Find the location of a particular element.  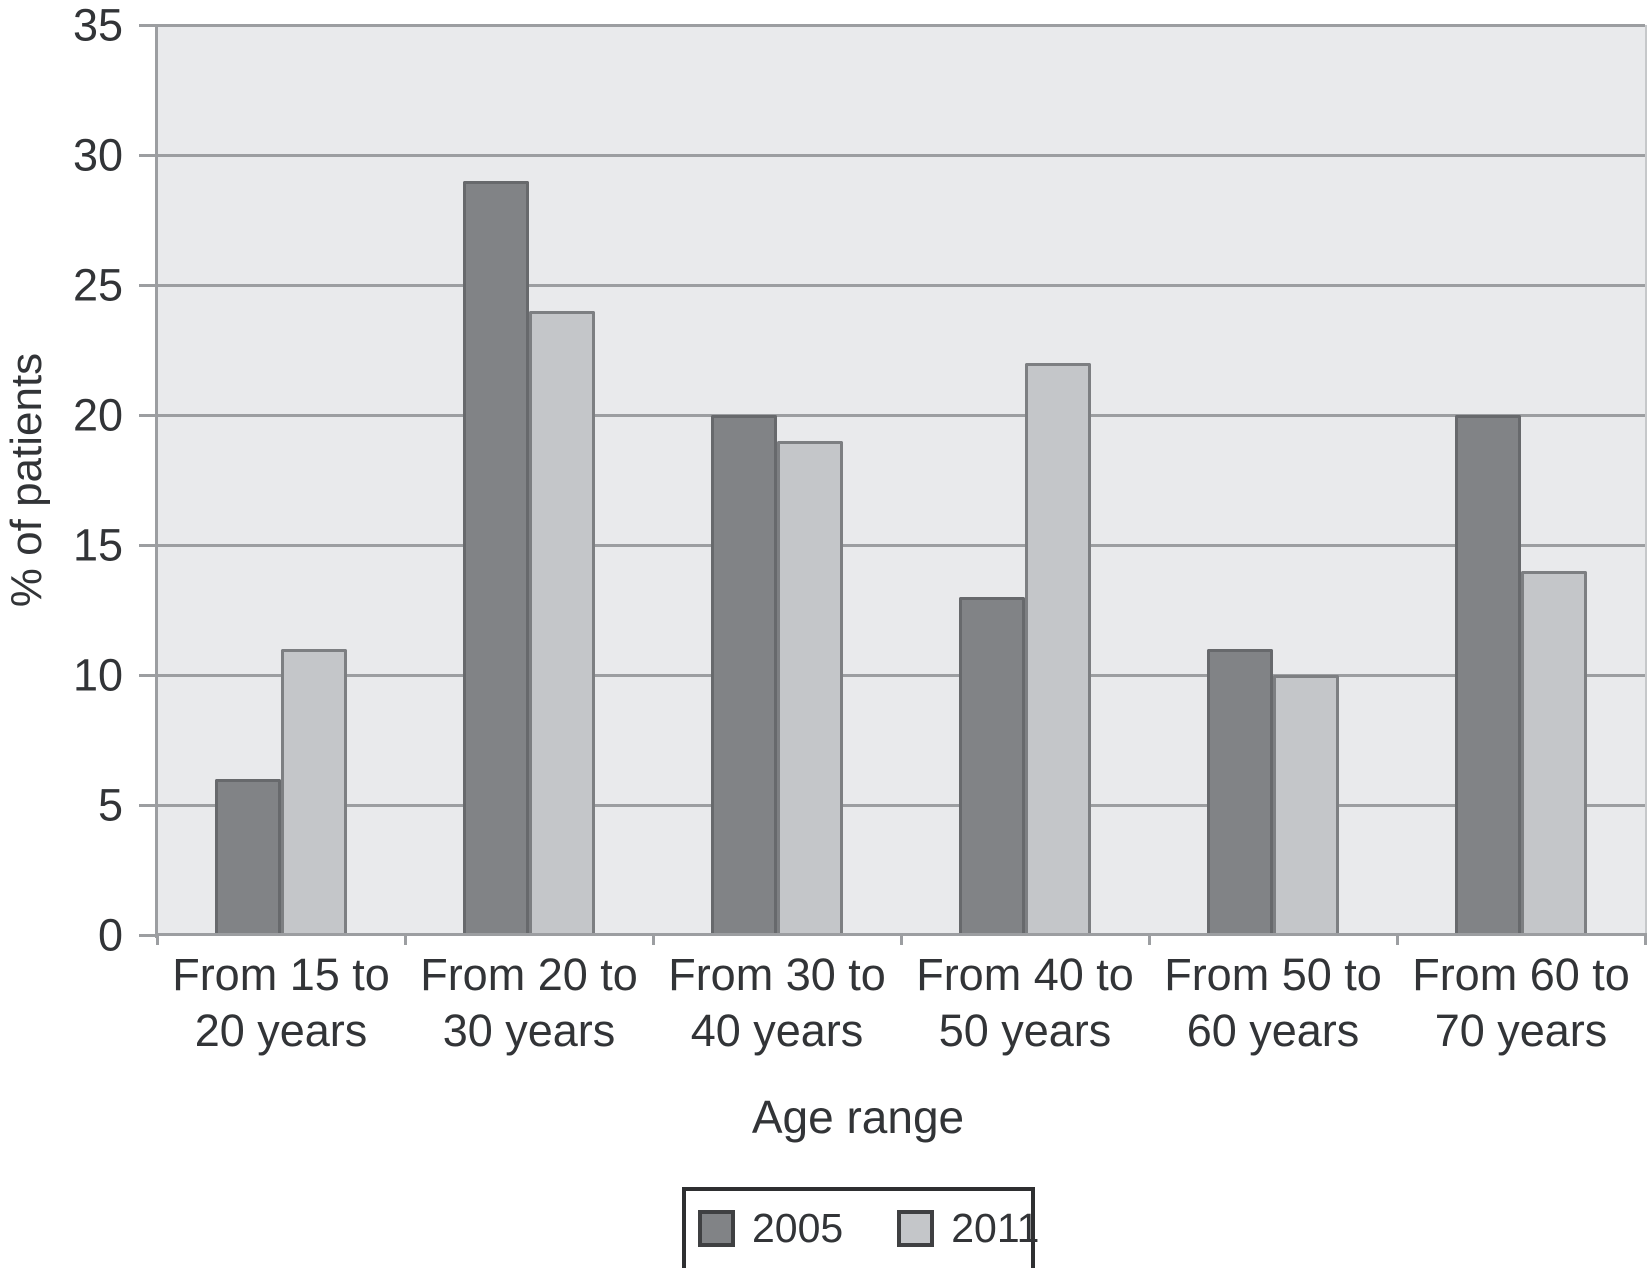

x-category-label-line: 50 years is located at coordinates (1025, 1030).